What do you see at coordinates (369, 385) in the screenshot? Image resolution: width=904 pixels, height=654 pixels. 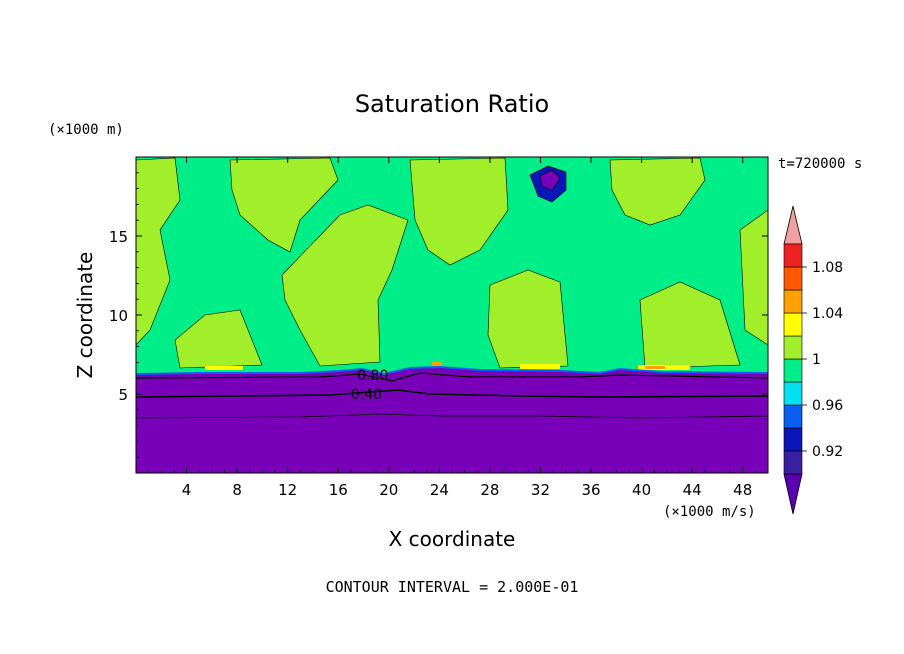 I see `contour-labels: 0.80 0.40` at bounding box center [369, 385].